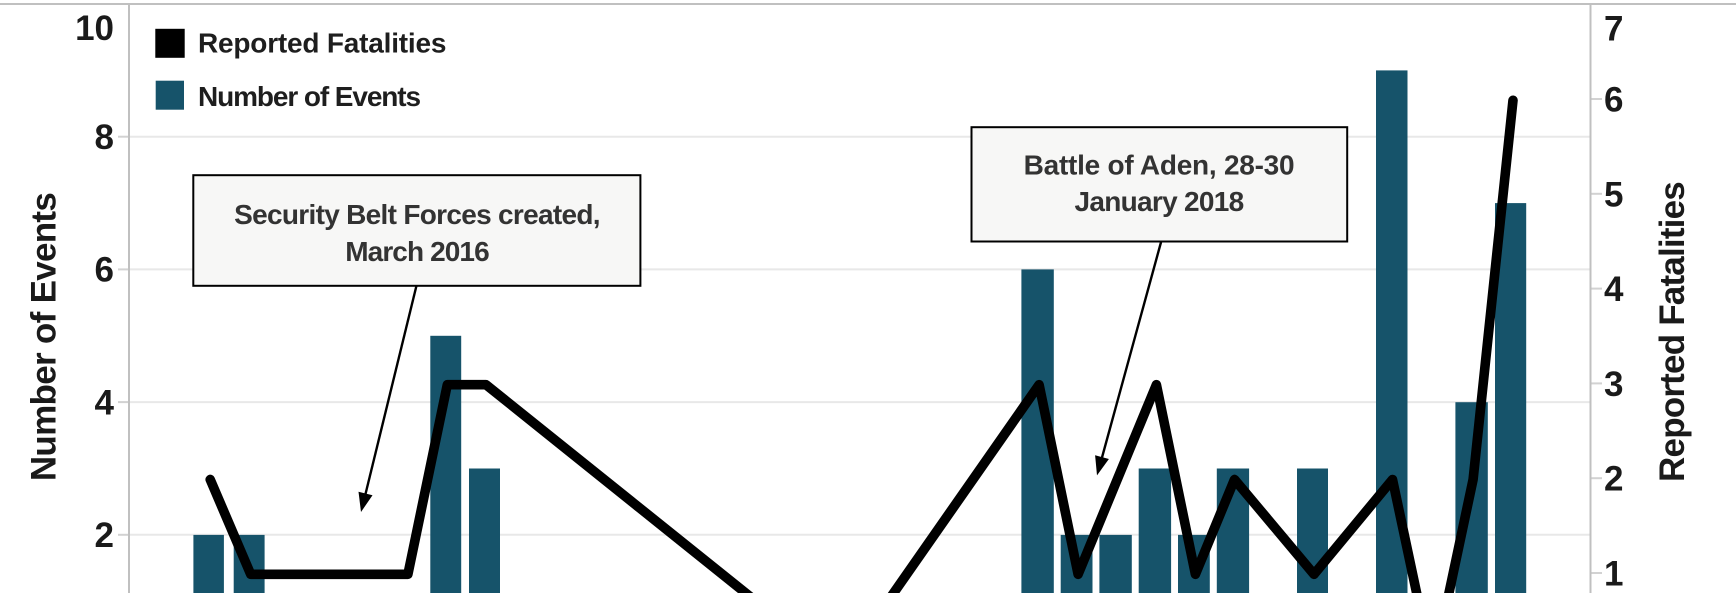 Image resolution: width=1736 pixels, height=598 pixels. Describe the element at coordinates (1613, 194) in the screenshot. I see `svg-text: 5` at that location.